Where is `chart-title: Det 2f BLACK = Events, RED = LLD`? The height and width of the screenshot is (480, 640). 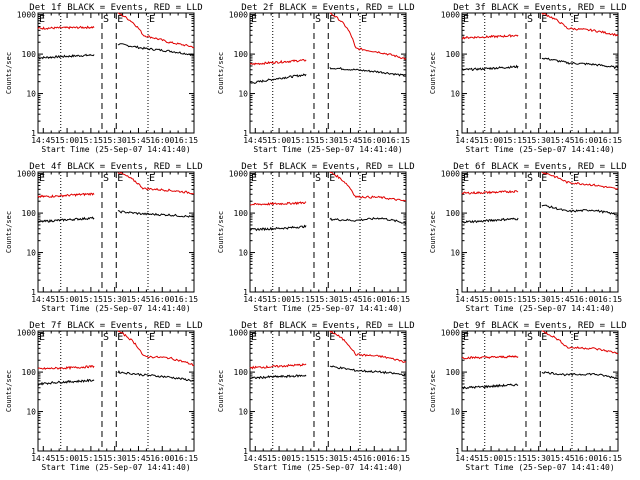 chart-title: Det 2f BLACK = Events, RED = LLD is located at coordinates (327, 8).